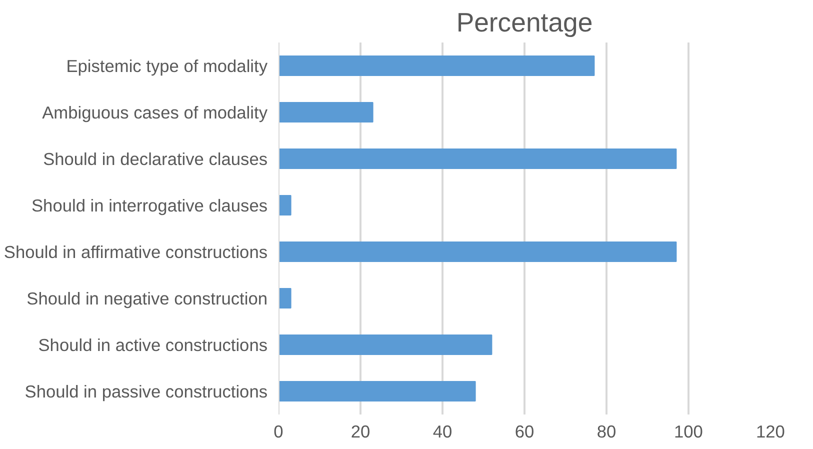 The image size is (813, 449). What do you see at coordinates (167, 66) in the screenshot?
I see `y-tick-label: Epistemic type of modality` at bounding box center [167, 66].